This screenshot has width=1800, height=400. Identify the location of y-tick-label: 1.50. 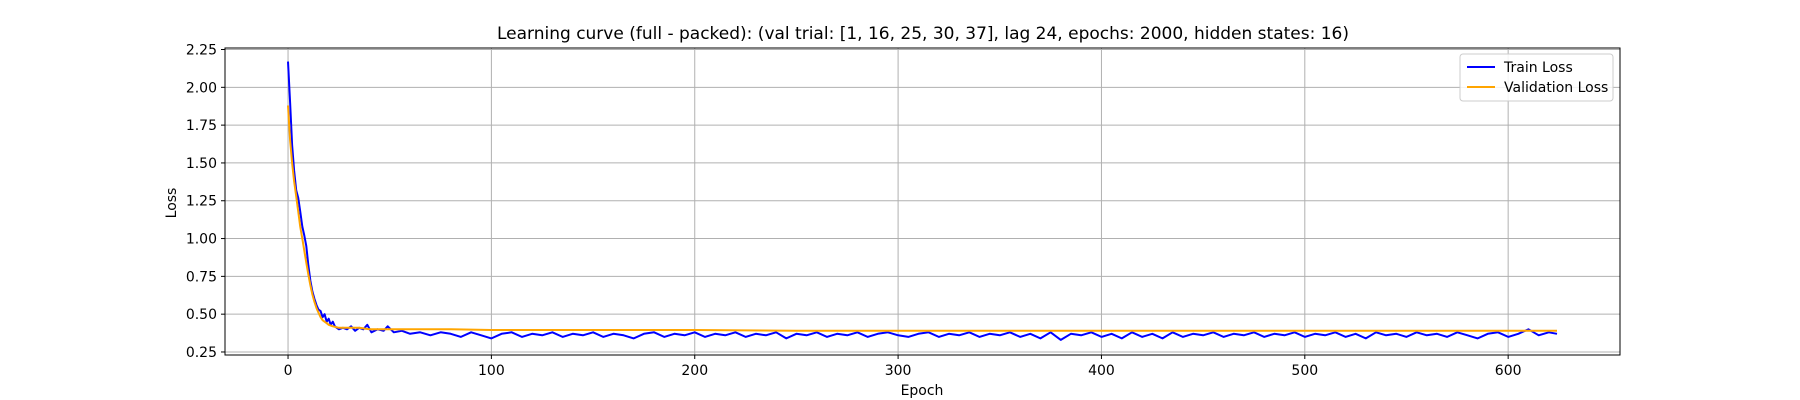
(201, 164).